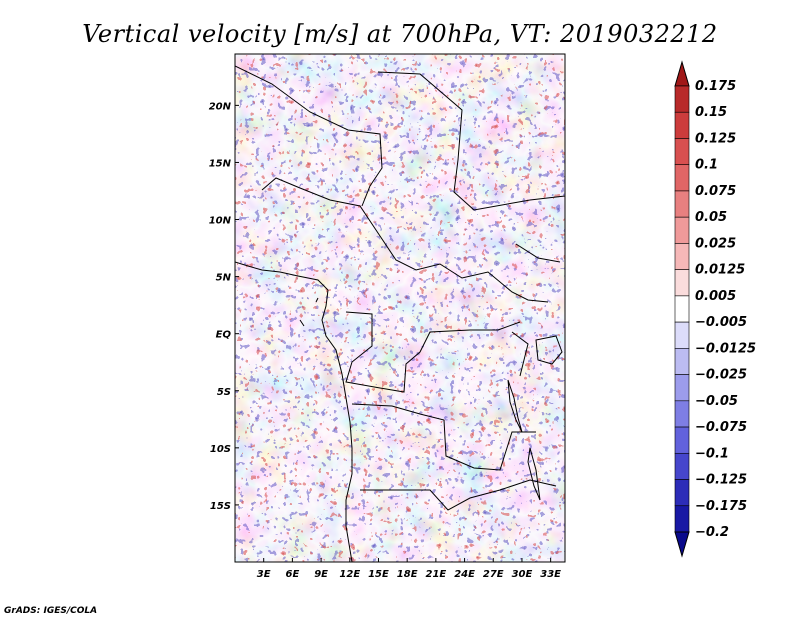  Describe the element at coordinates (716, 401) in the screenshot. I see `colorbar-label: −0.05` at that location.